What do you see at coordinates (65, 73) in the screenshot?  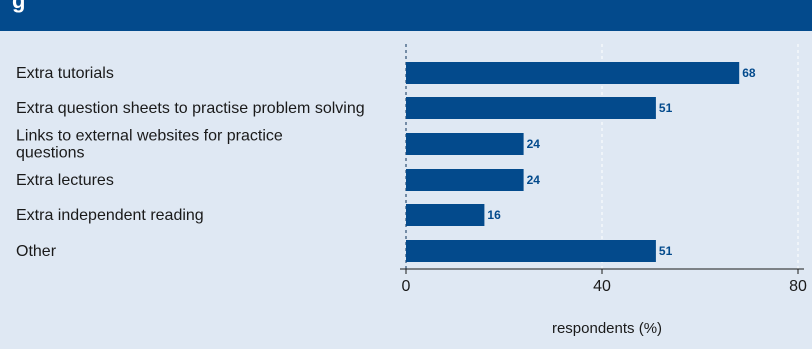 I see `category-label: Extra tutorials` at bounding box center [65, 73].